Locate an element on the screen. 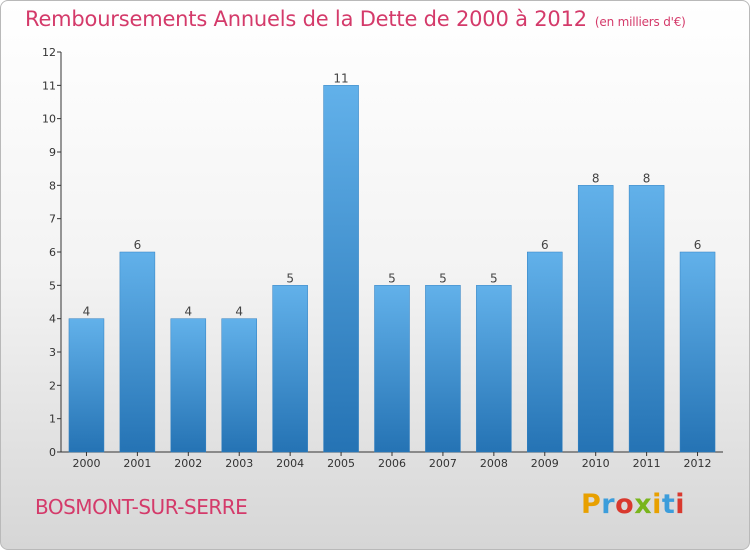  x-tick-label: 2007 is located at coordinates (443, 463).